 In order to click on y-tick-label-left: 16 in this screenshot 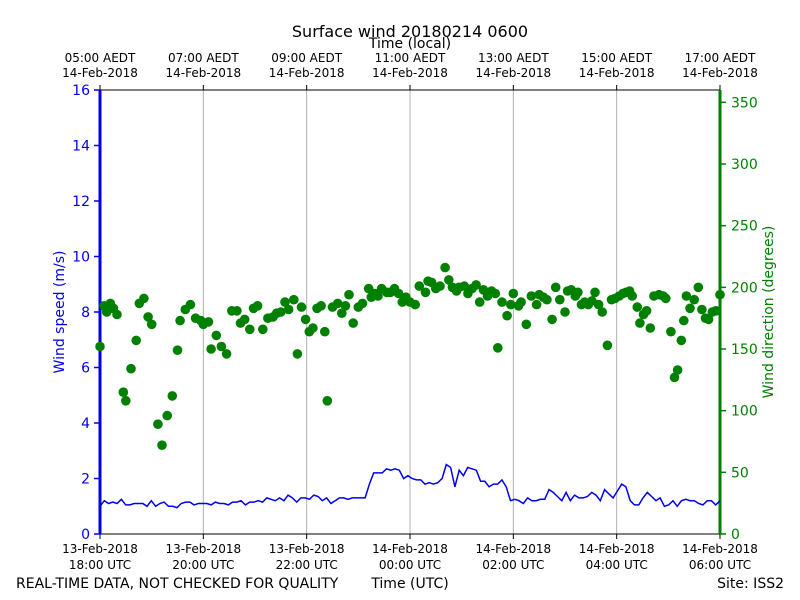, I will do `click(81, 91)`.